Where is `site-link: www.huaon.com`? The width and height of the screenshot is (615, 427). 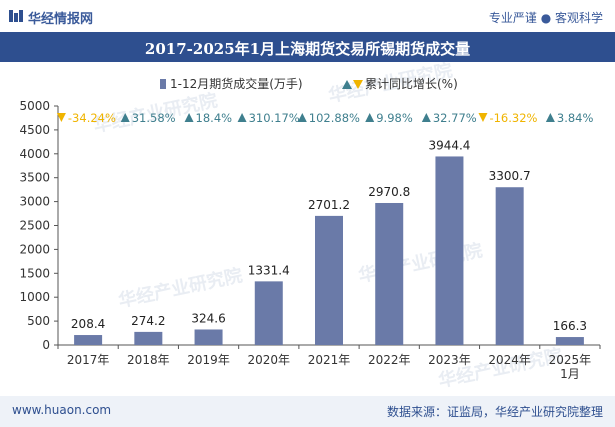 site-link: www.huaon.com is located at coordinates (62, 410).